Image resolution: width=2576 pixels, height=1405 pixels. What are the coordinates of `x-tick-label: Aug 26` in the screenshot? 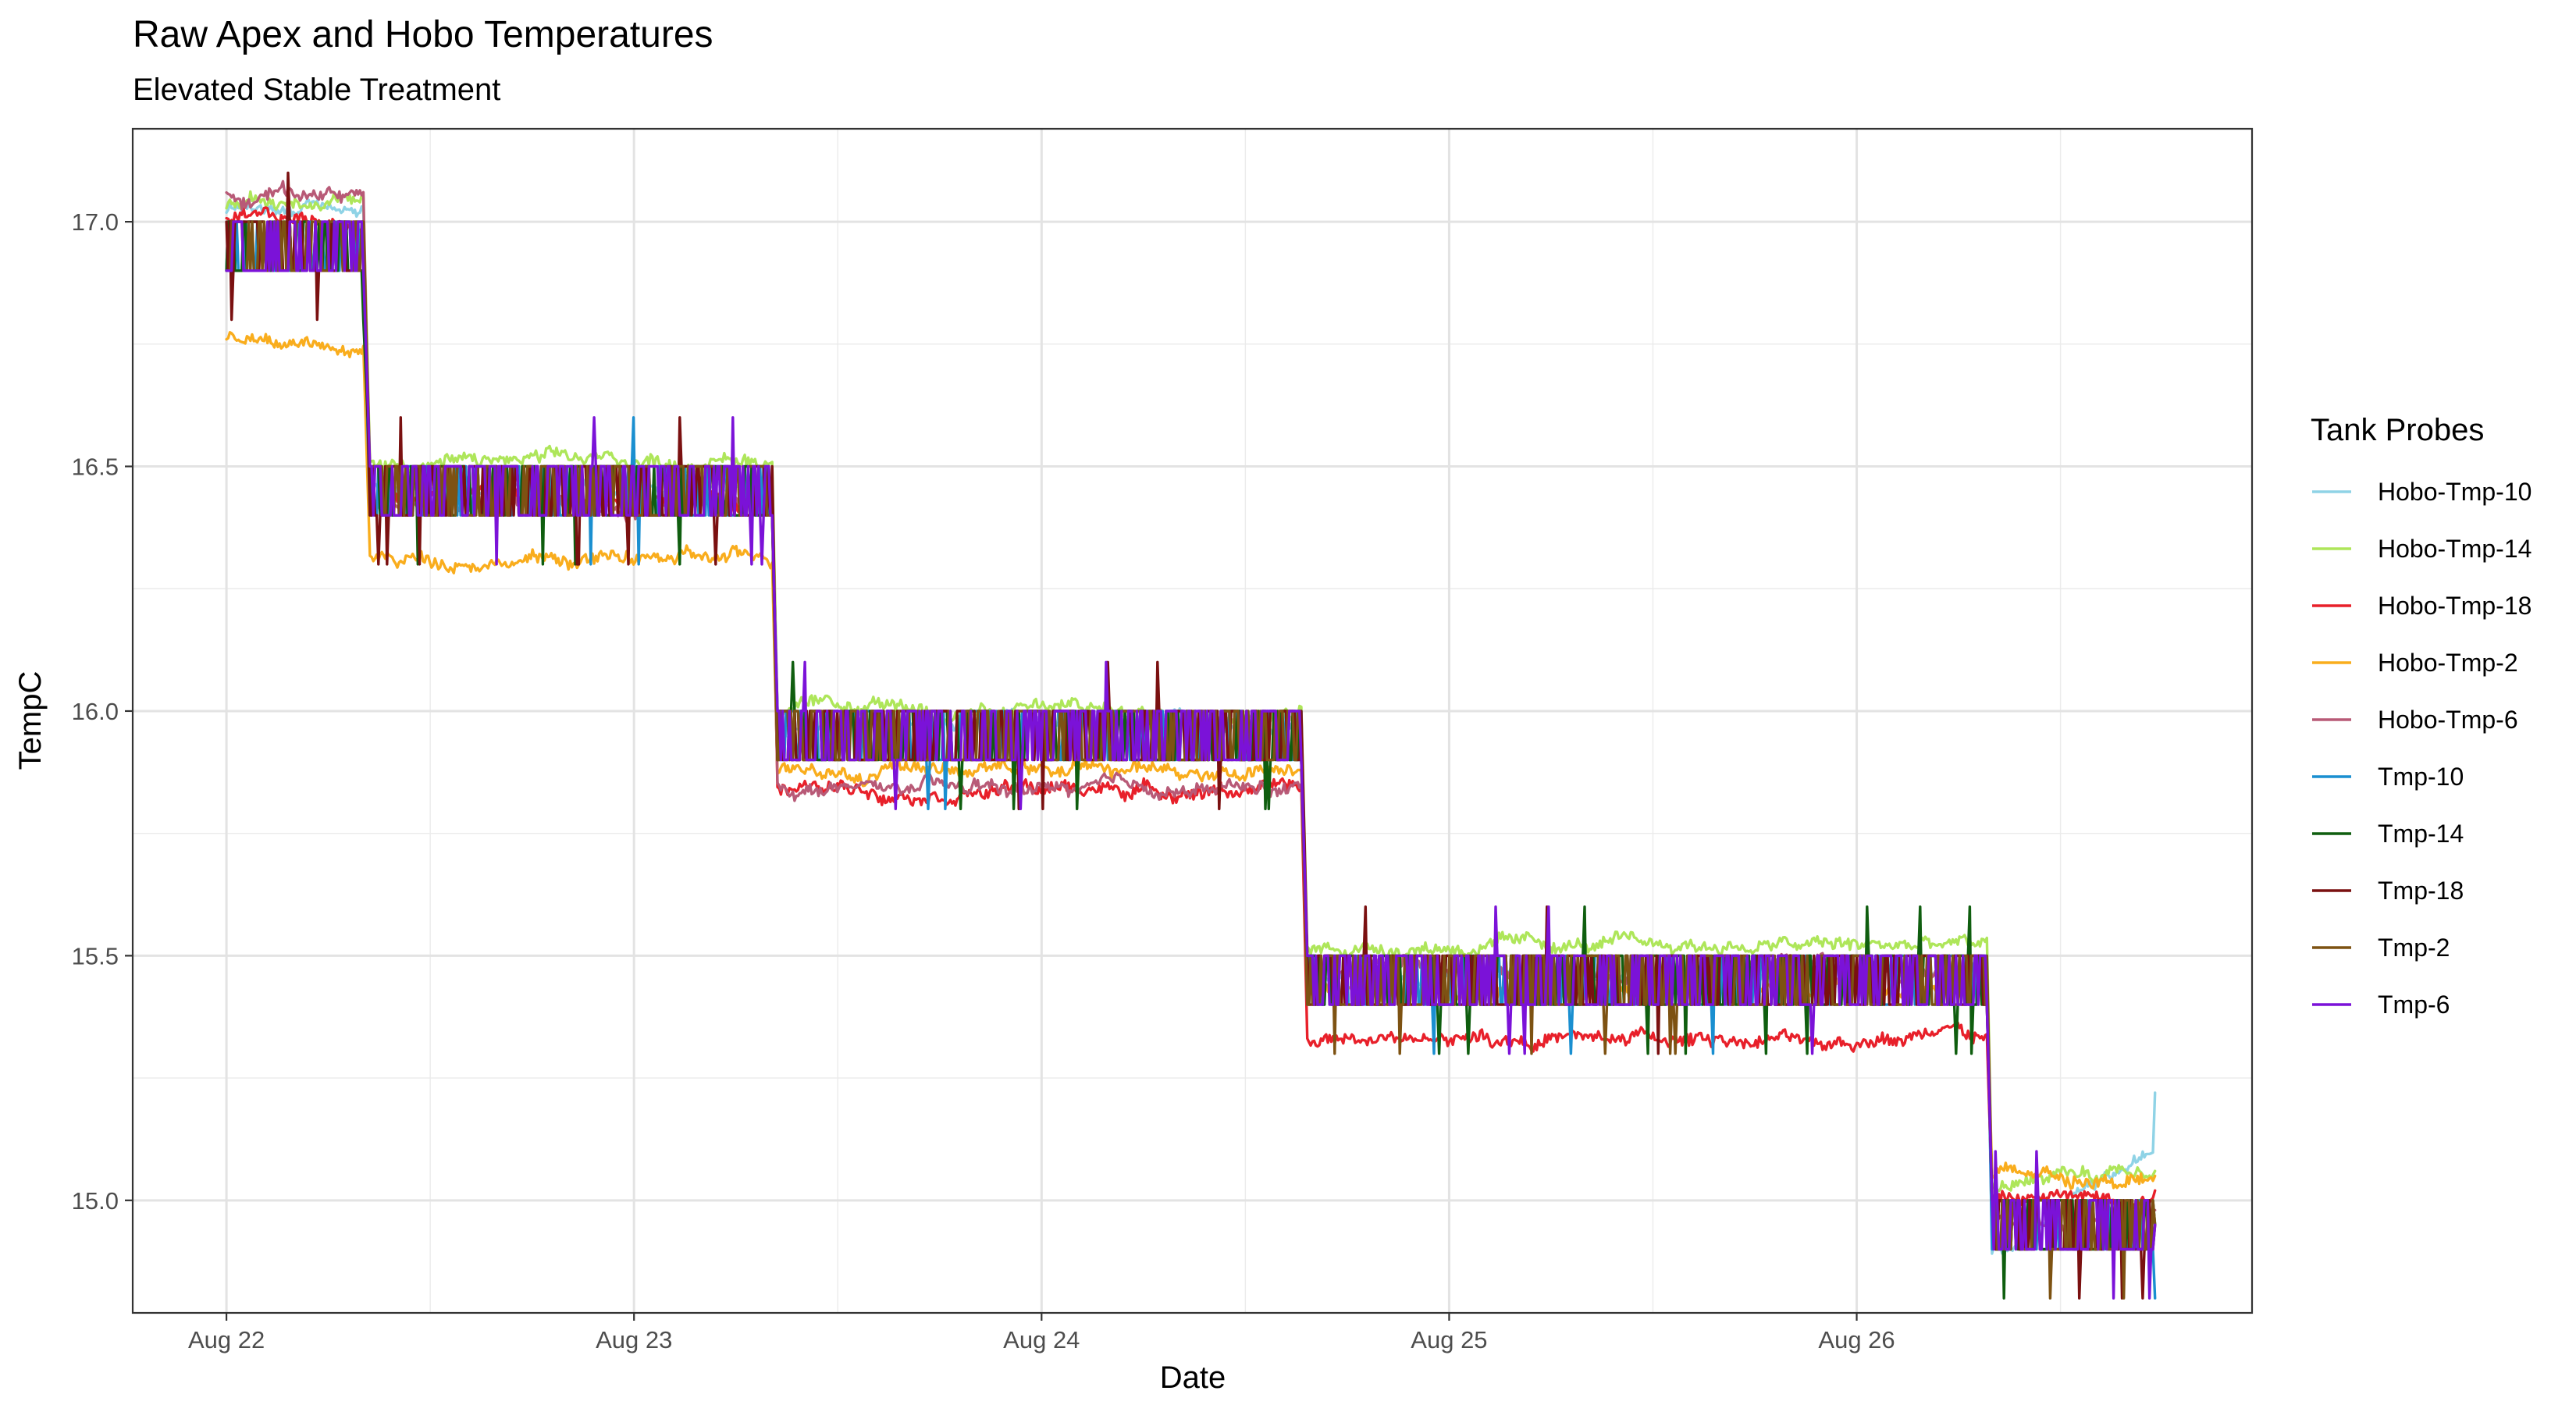 It's located at (1857, 1340).